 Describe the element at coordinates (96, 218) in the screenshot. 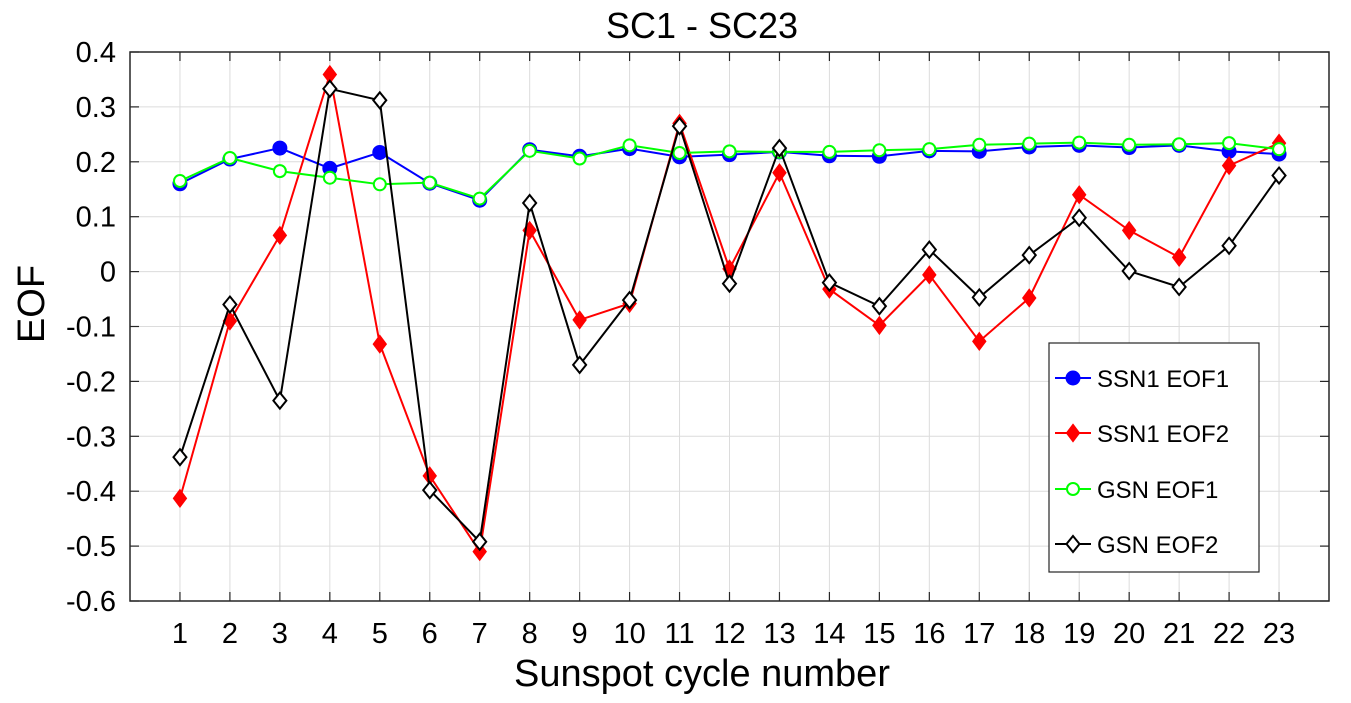

I see `y-tick-label: 0.1` at that location.